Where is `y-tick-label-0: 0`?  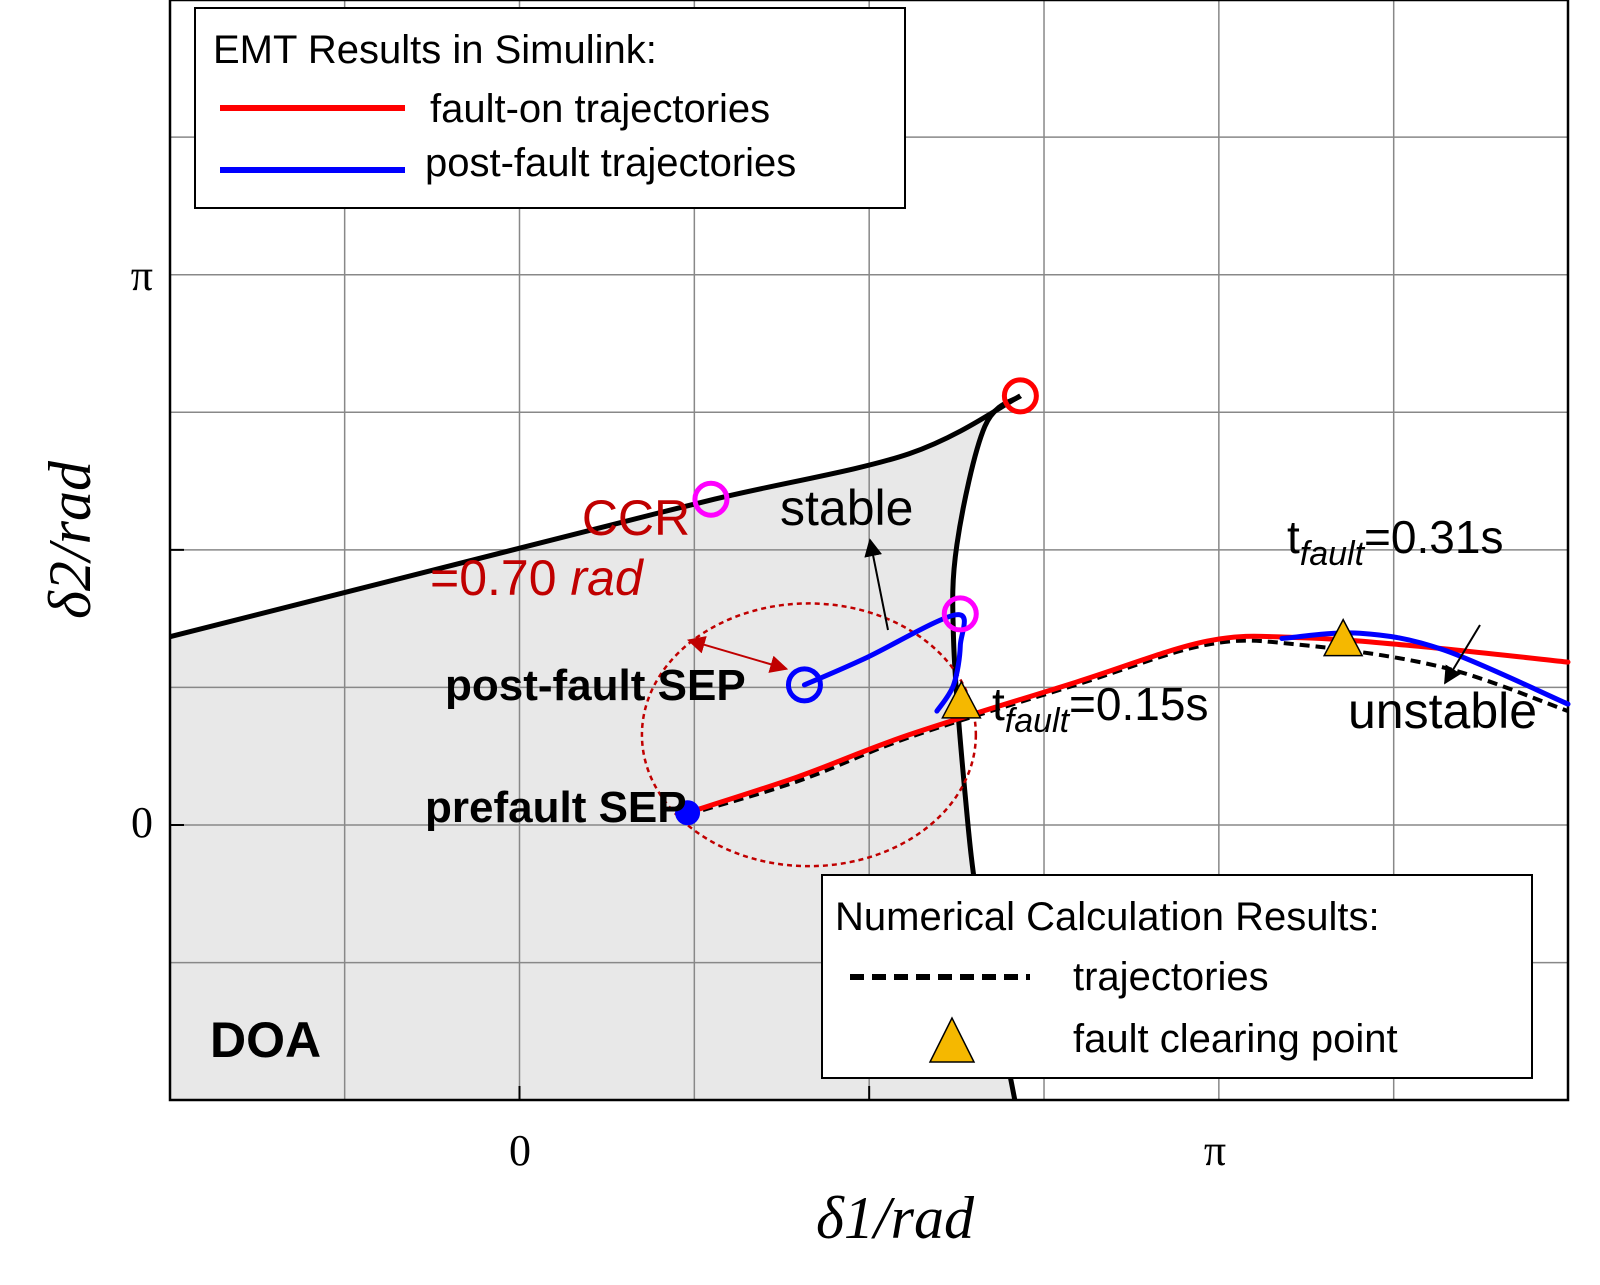
y-tick-label-0: 0 is located at coordinates (142, 822).